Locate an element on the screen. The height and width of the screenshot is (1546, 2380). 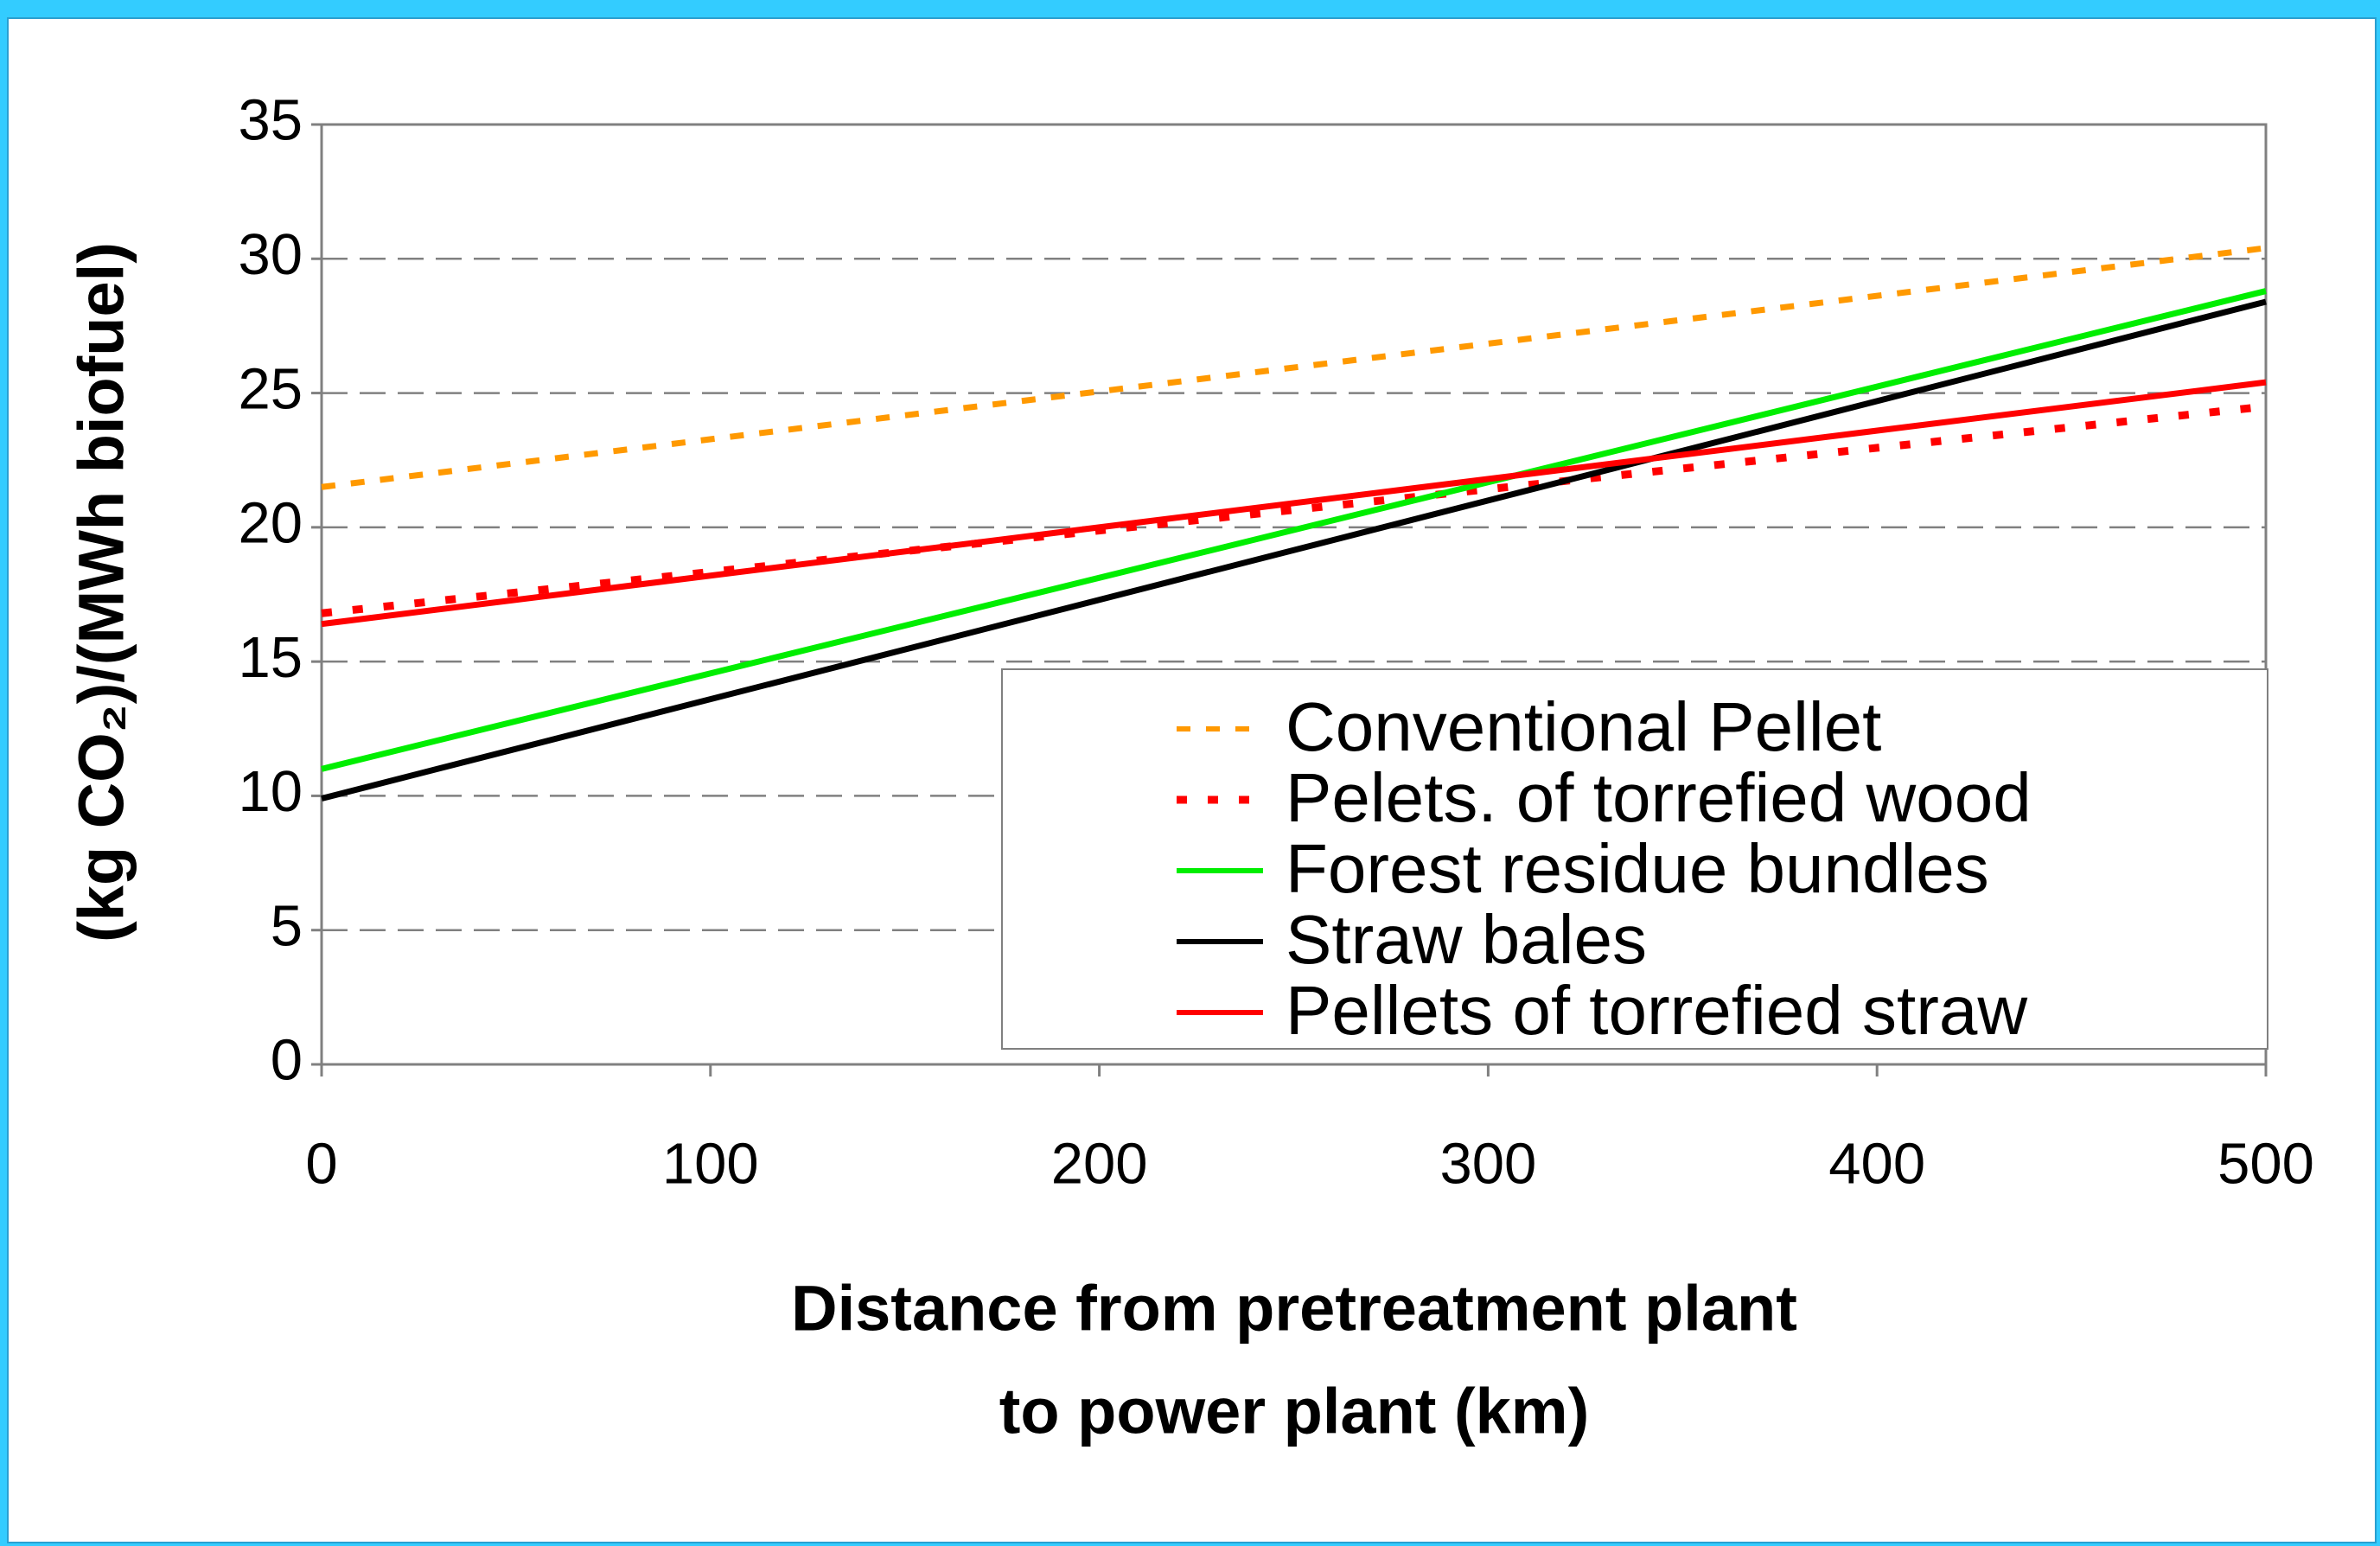
x-axis-title: to power plant (km) is located at coordinates (1294, 1412).